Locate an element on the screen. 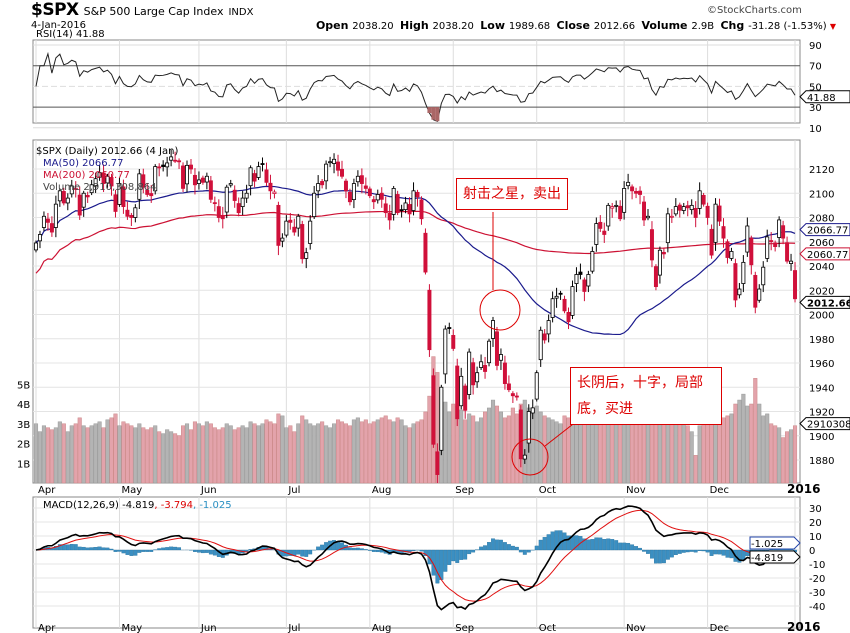 The height and width of the screenshot is (633, 850). volume-tick: 3B is located at coordinates (23, 425).